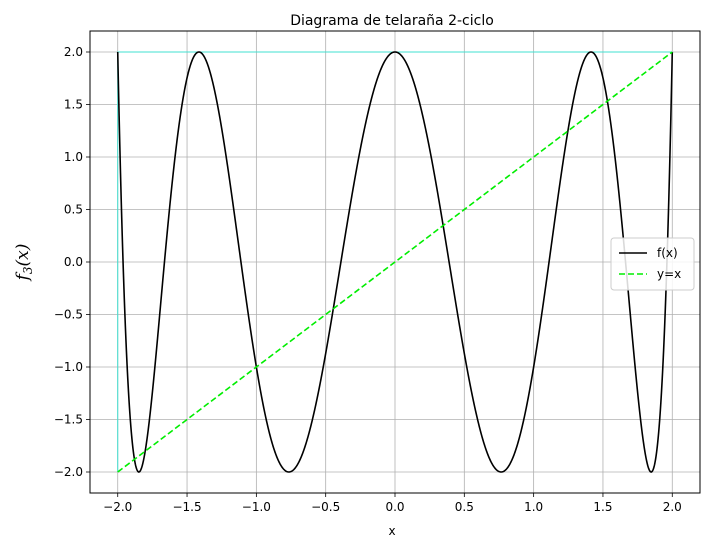 This screenshot has width=711, height=547. I want to click on x-tick-label: 1.5, so click(602, 507).